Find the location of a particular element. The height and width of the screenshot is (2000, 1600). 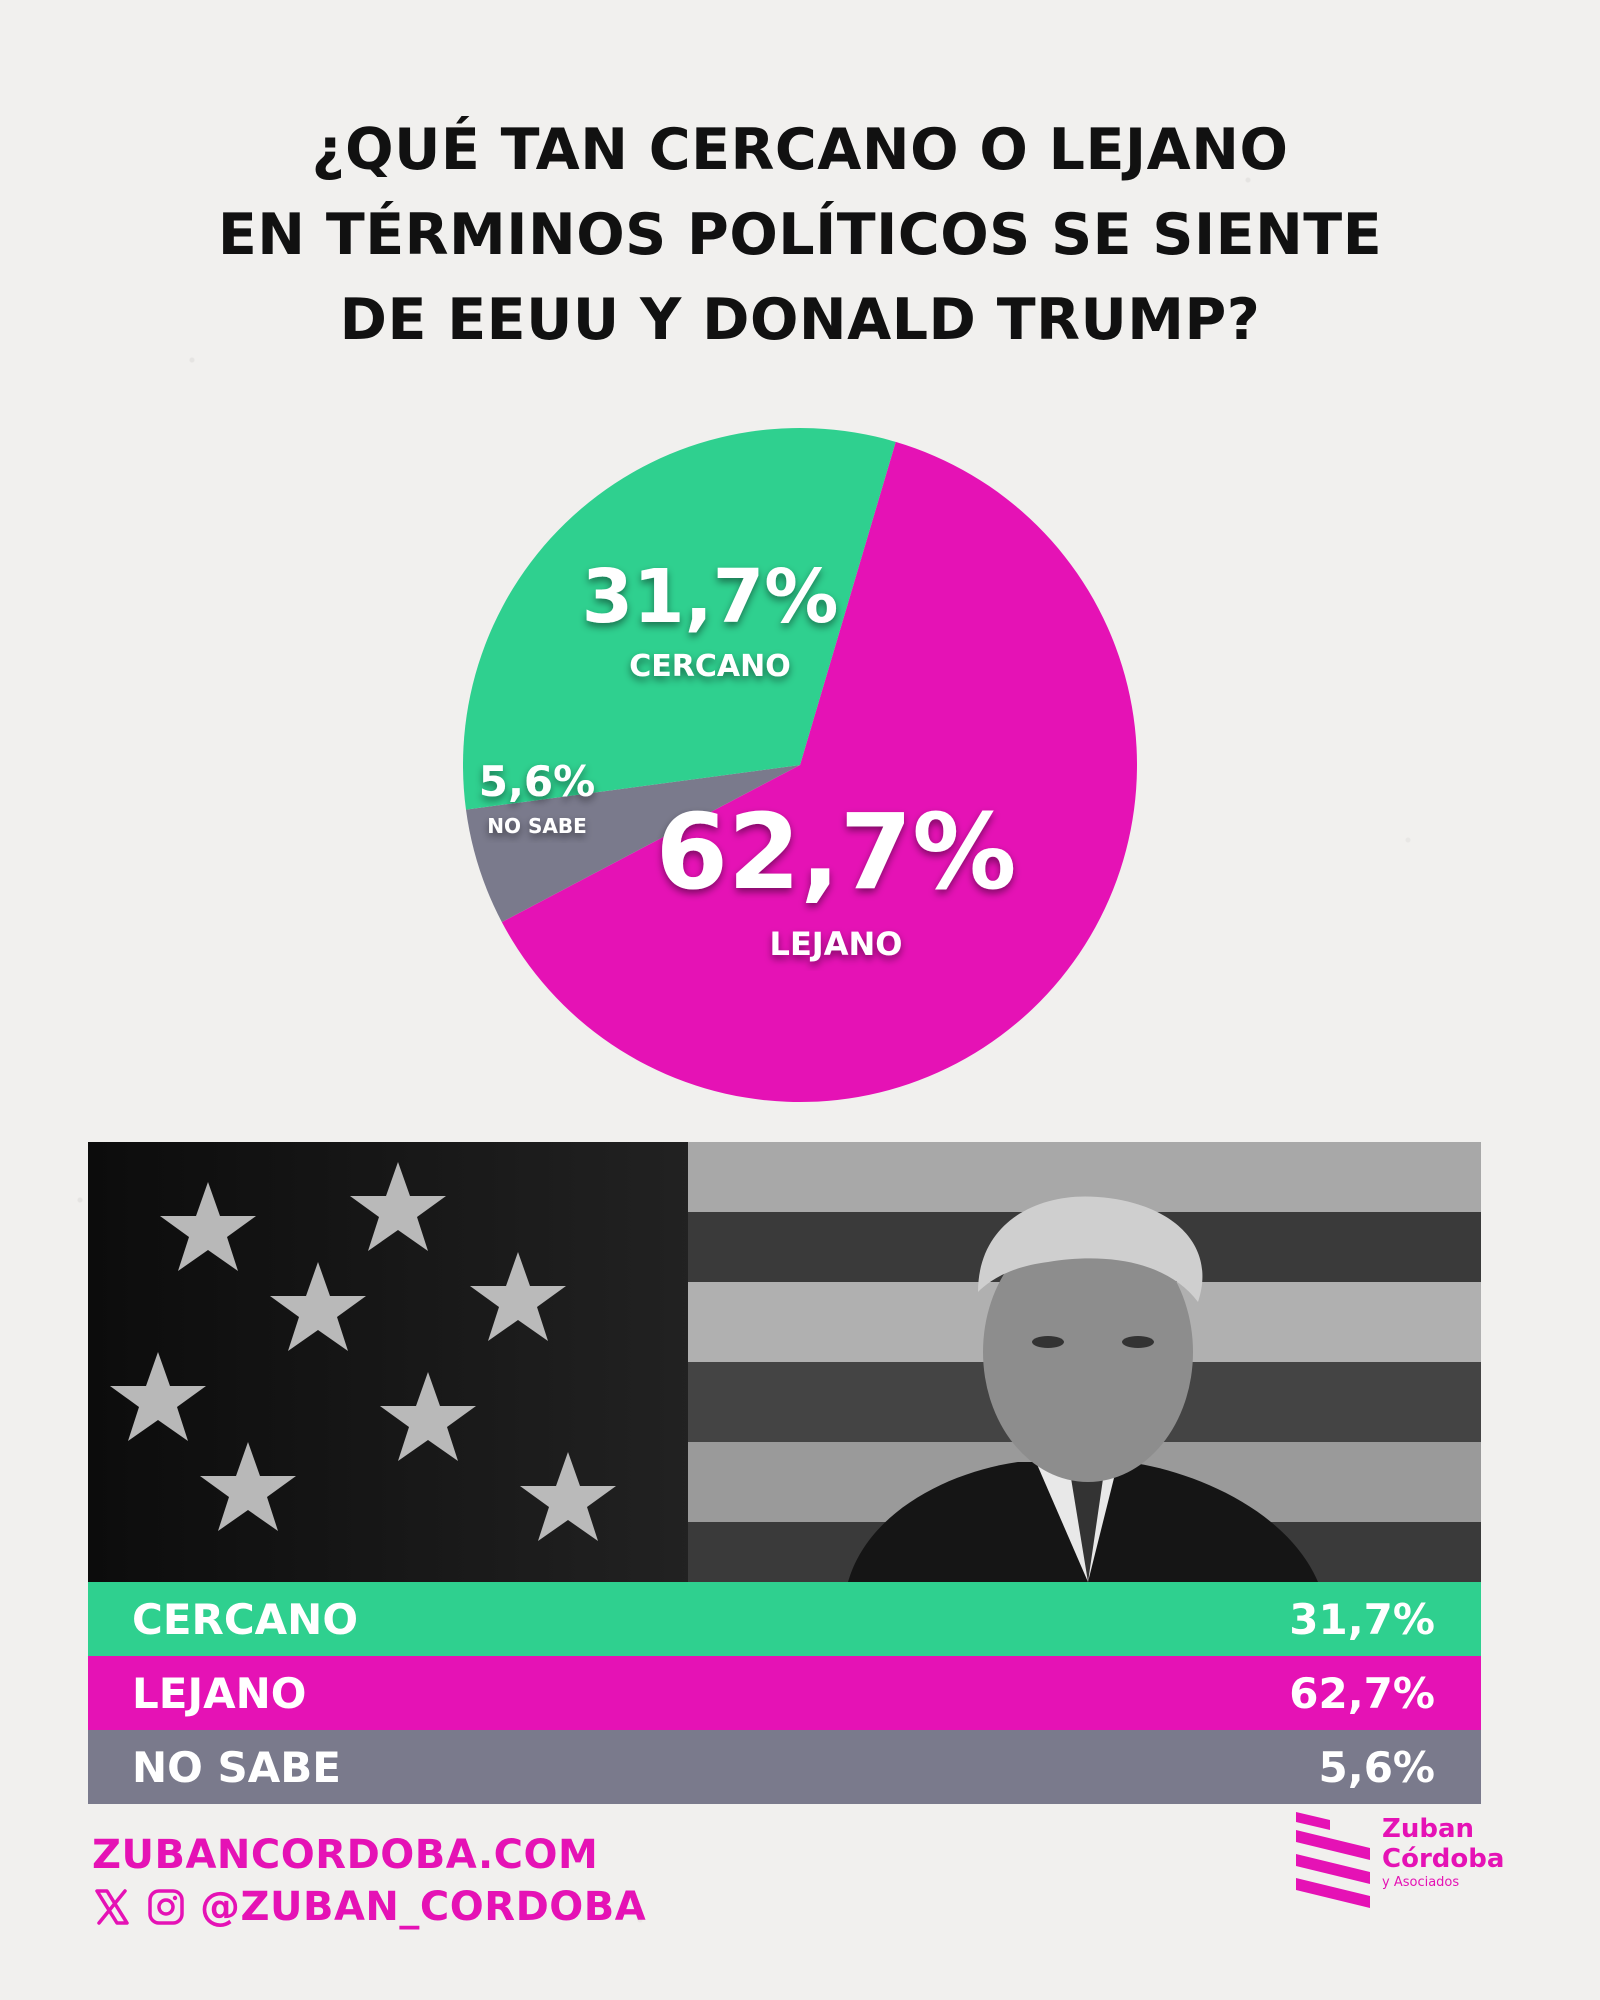

pie-slice-cercano is located at coordinates (679, 618).